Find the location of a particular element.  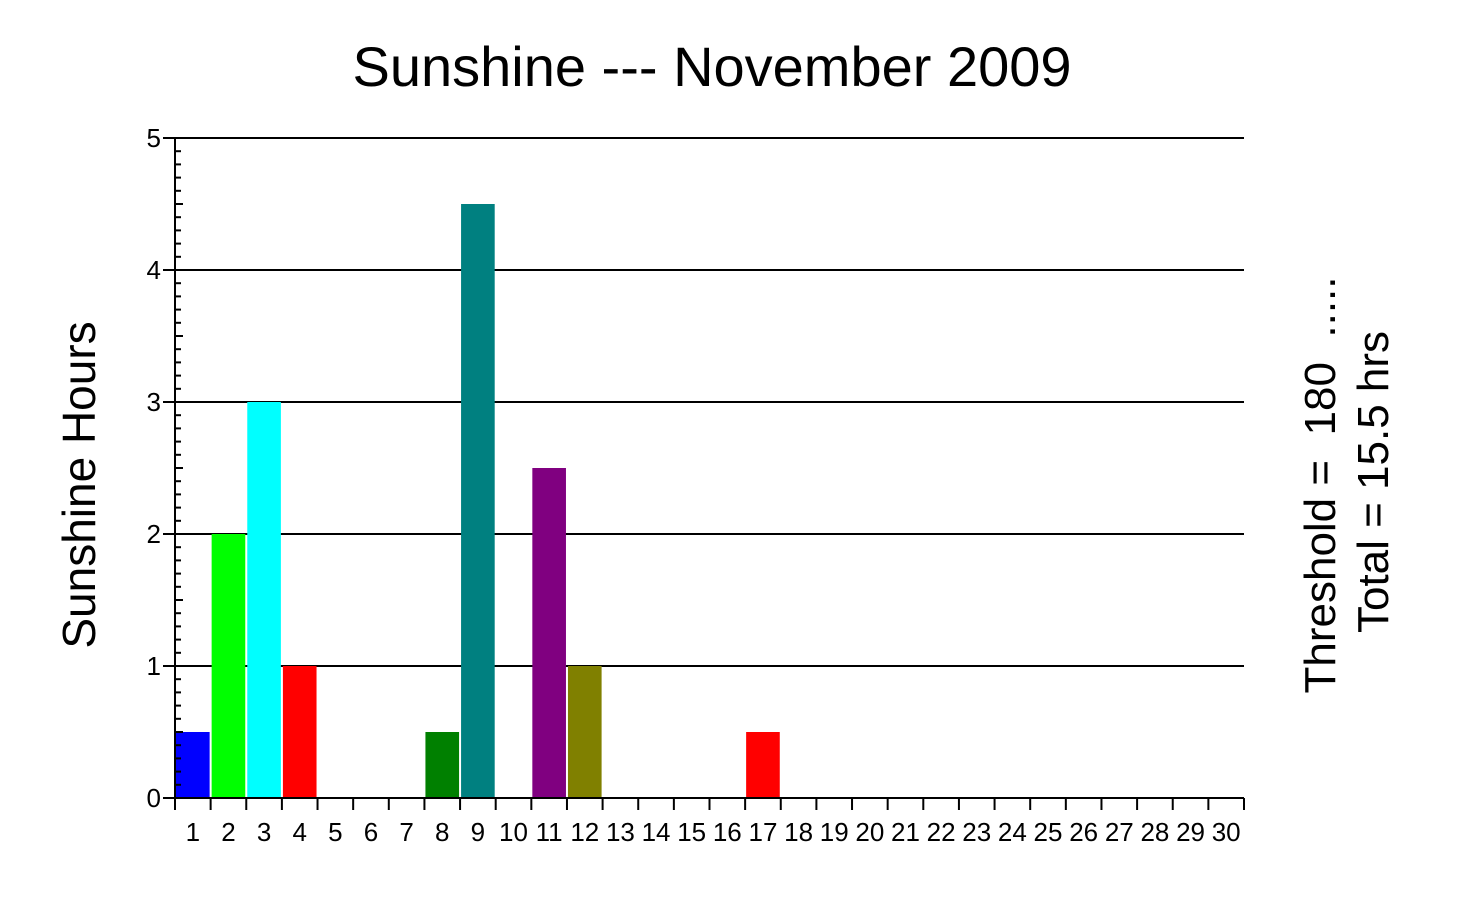

x-tick-label: 15 is located at coordinates (691, 832).